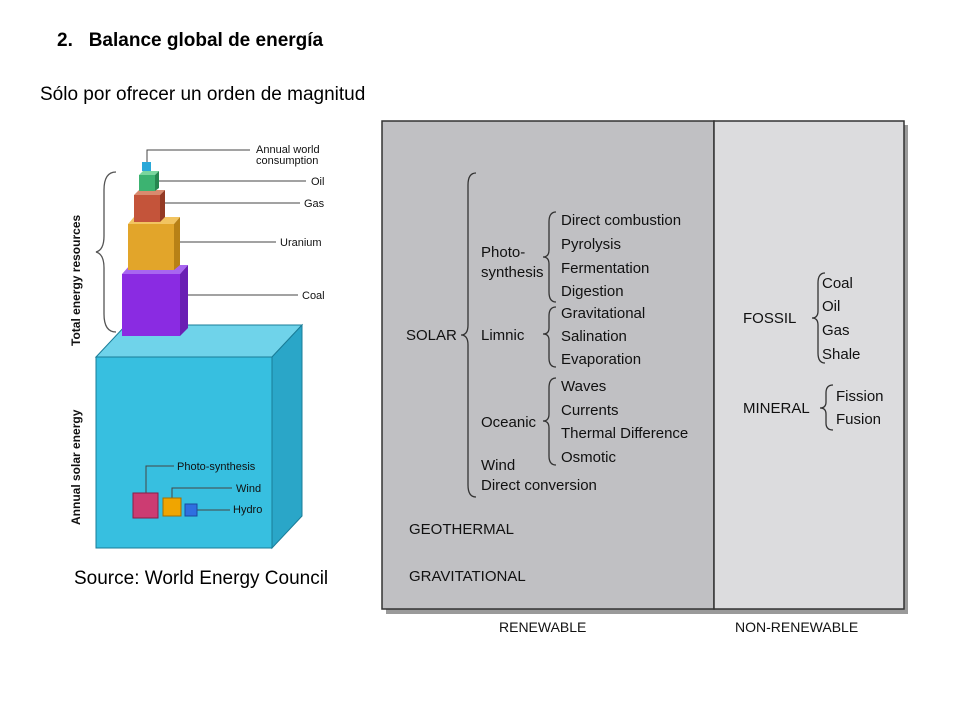  Describe the element at coordinates (201, 578) in the screenshot. I see `source-citation: Source: World Energy Council` at that location.